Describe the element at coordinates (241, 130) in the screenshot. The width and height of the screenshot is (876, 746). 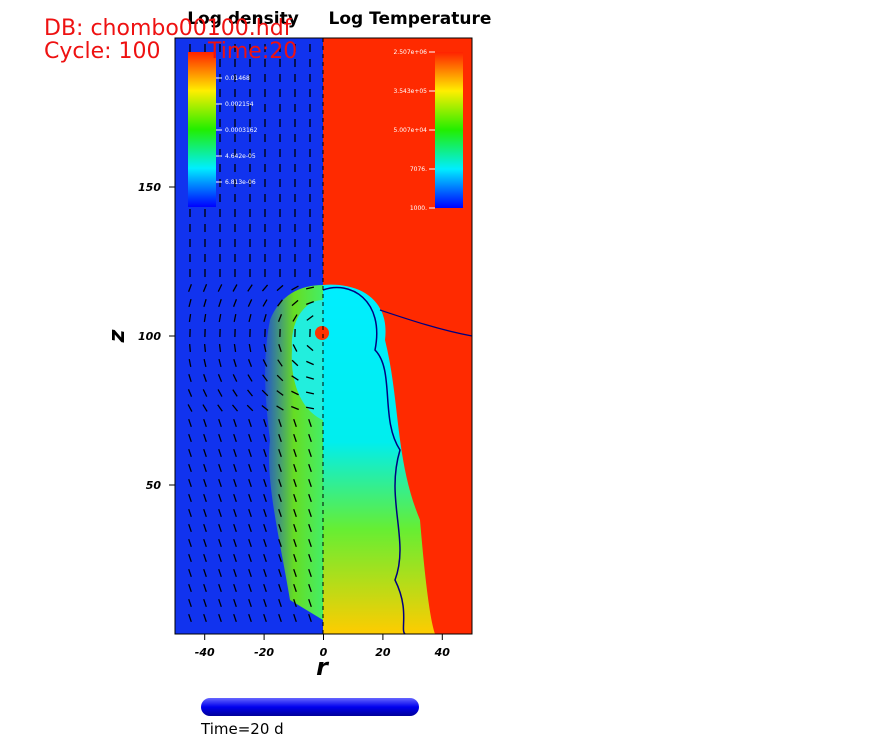
I see `density-legend-label: 0.0003162` at that location.